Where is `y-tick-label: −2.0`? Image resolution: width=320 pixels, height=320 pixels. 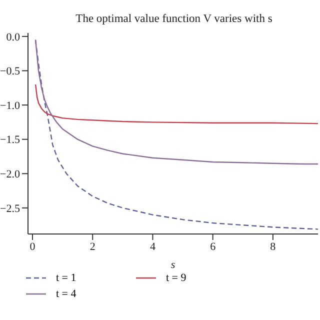 y-tick-label: −2.0 is located at coordinates (10, 174).